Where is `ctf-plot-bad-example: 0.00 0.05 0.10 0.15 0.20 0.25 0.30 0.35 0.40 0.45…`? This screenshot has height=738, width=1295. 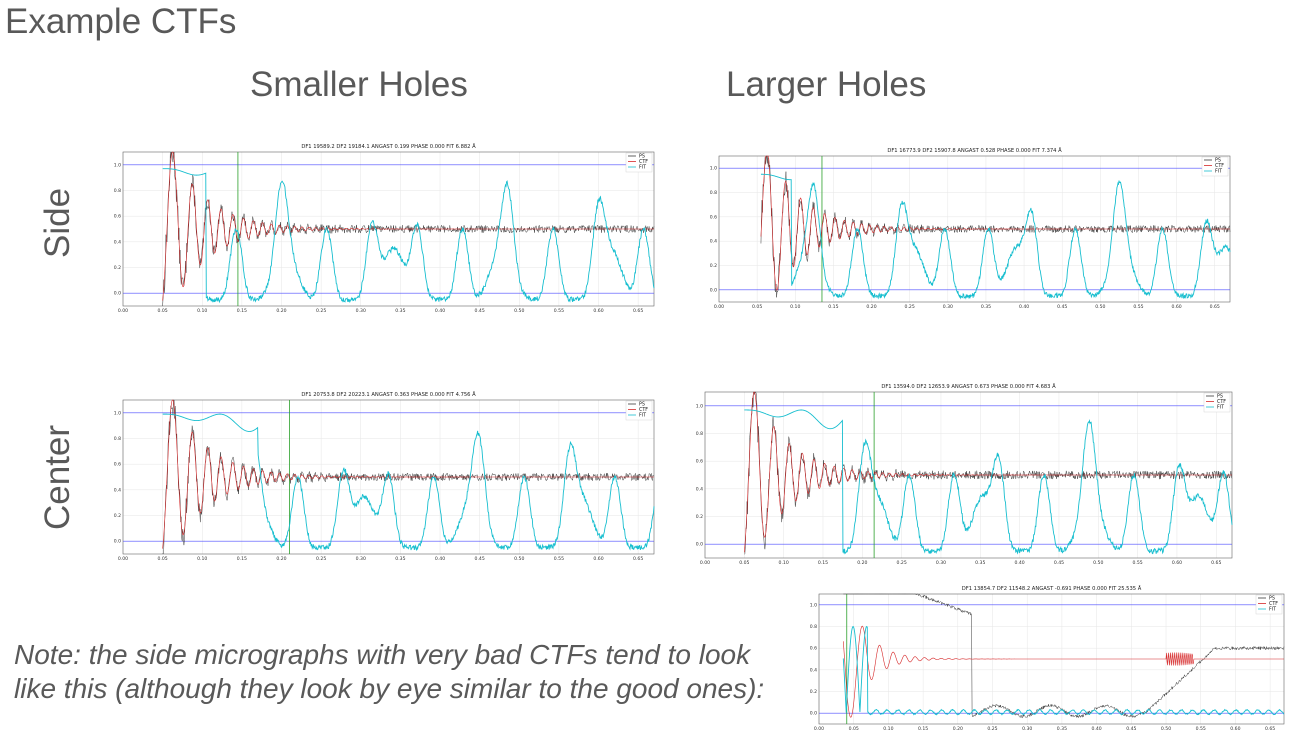
ctf-plot-bad-example: 0.00 0.05 0.10 0.15 0.20 0.25 0.30 0.35 0.40 0.45… is located at coordinates (1046, 660).